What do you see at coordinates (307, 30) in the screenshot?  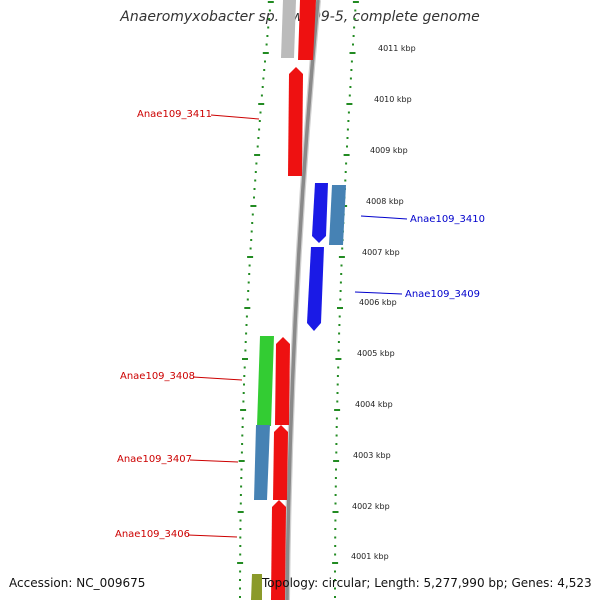 I see `gene-red-top` at bounding box center [307, 30].